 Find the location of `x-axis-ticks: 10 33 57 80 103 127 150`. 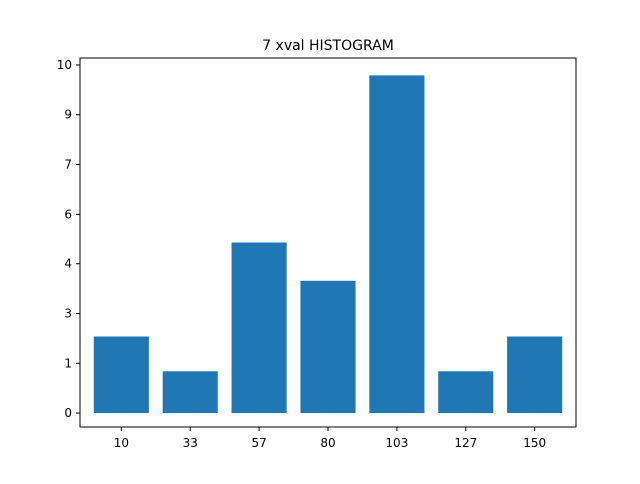

x-axis-ticks: 10 33 57 80 103 127 150 is located at coordinates (330, 438).